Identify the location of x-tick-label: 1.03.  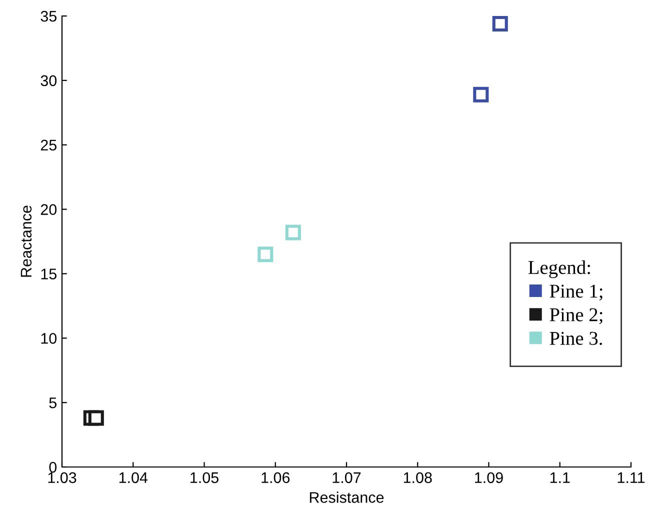
(62, 478).